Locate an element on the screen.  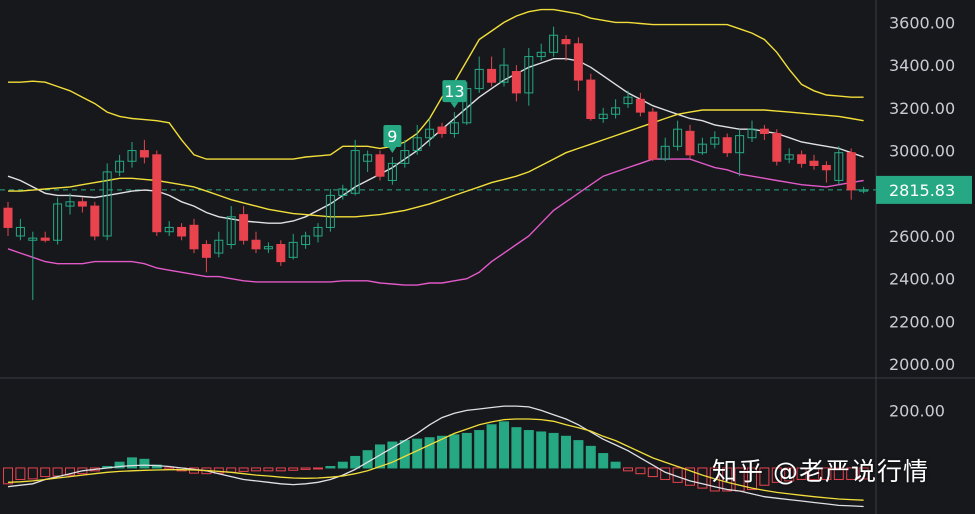
last-price-tag is located at coordinates (924, 189).